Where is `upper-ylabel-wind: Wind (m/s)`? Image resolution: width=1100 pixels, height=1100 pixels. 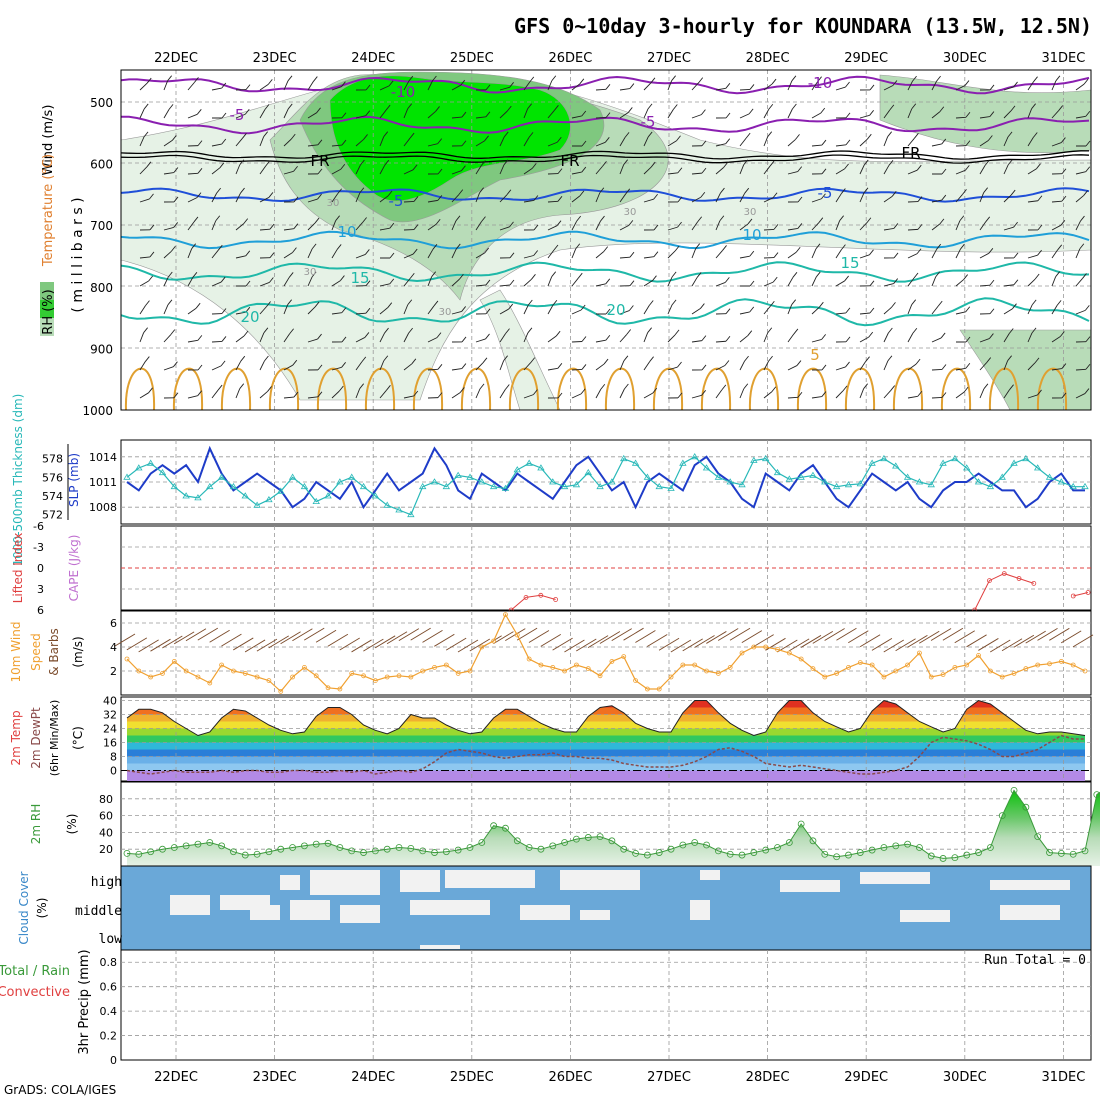 upper-ylabel-wind: Wind (m/s) is located at coordinates (48, 140).